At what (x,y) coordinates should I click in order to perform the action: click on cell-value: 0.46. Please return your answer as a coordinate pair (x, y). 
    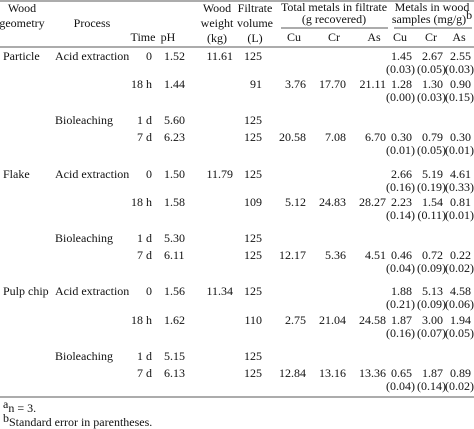
    Looking at the image, I should click on (401, 255).